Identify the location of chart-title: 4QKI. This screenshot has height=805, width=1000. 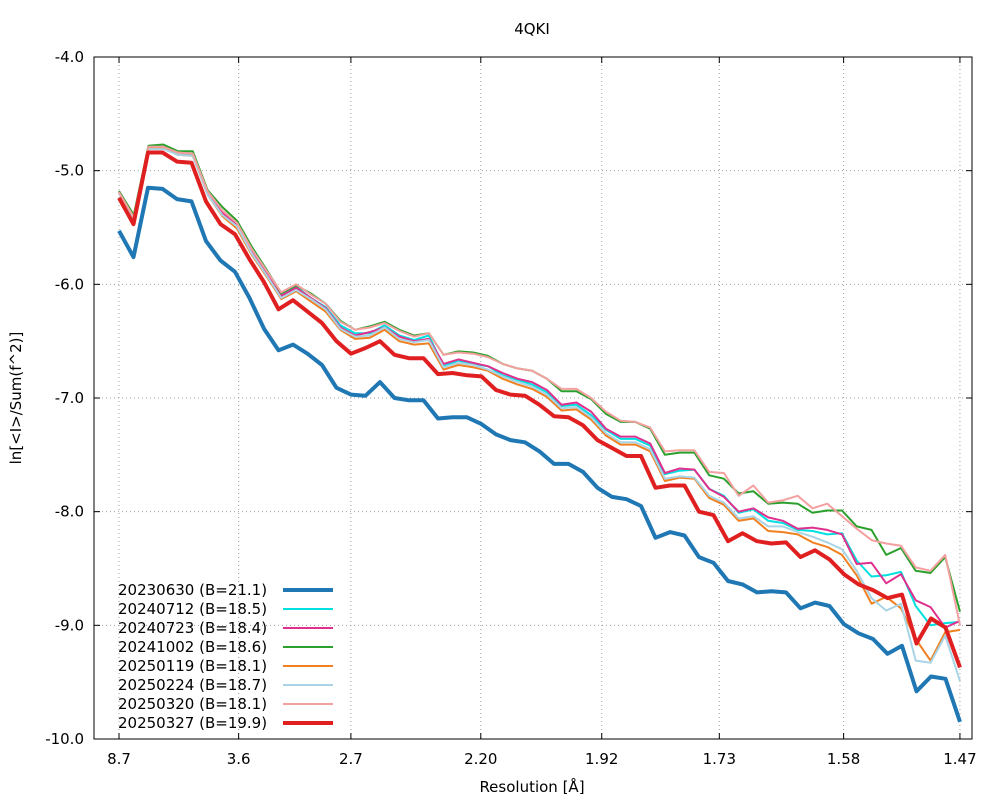
(532, 29).